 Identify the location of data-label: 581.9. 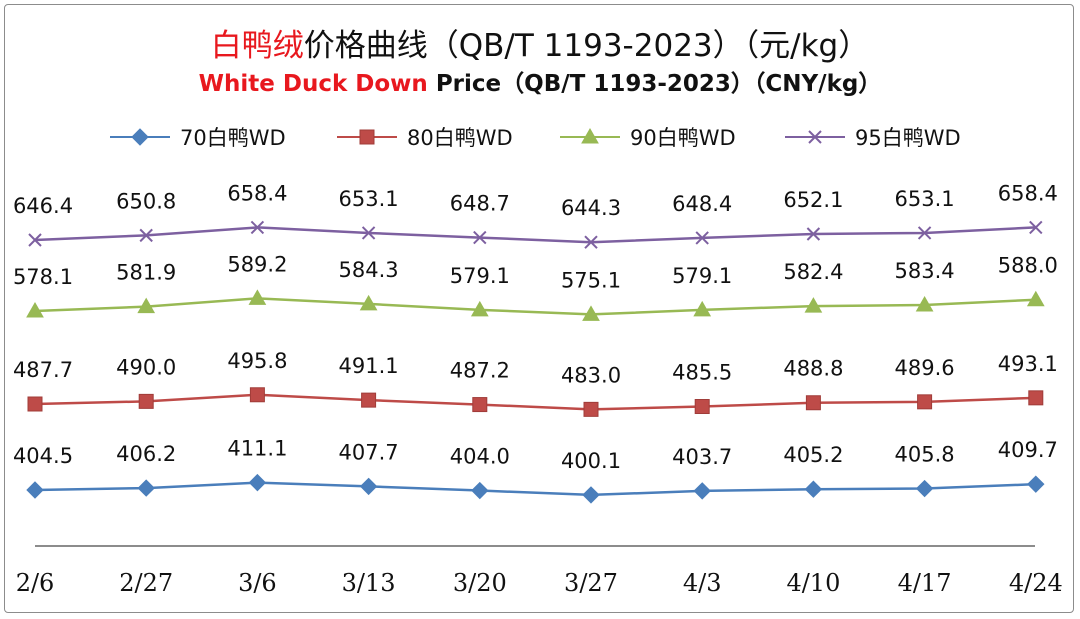
(146, 273).